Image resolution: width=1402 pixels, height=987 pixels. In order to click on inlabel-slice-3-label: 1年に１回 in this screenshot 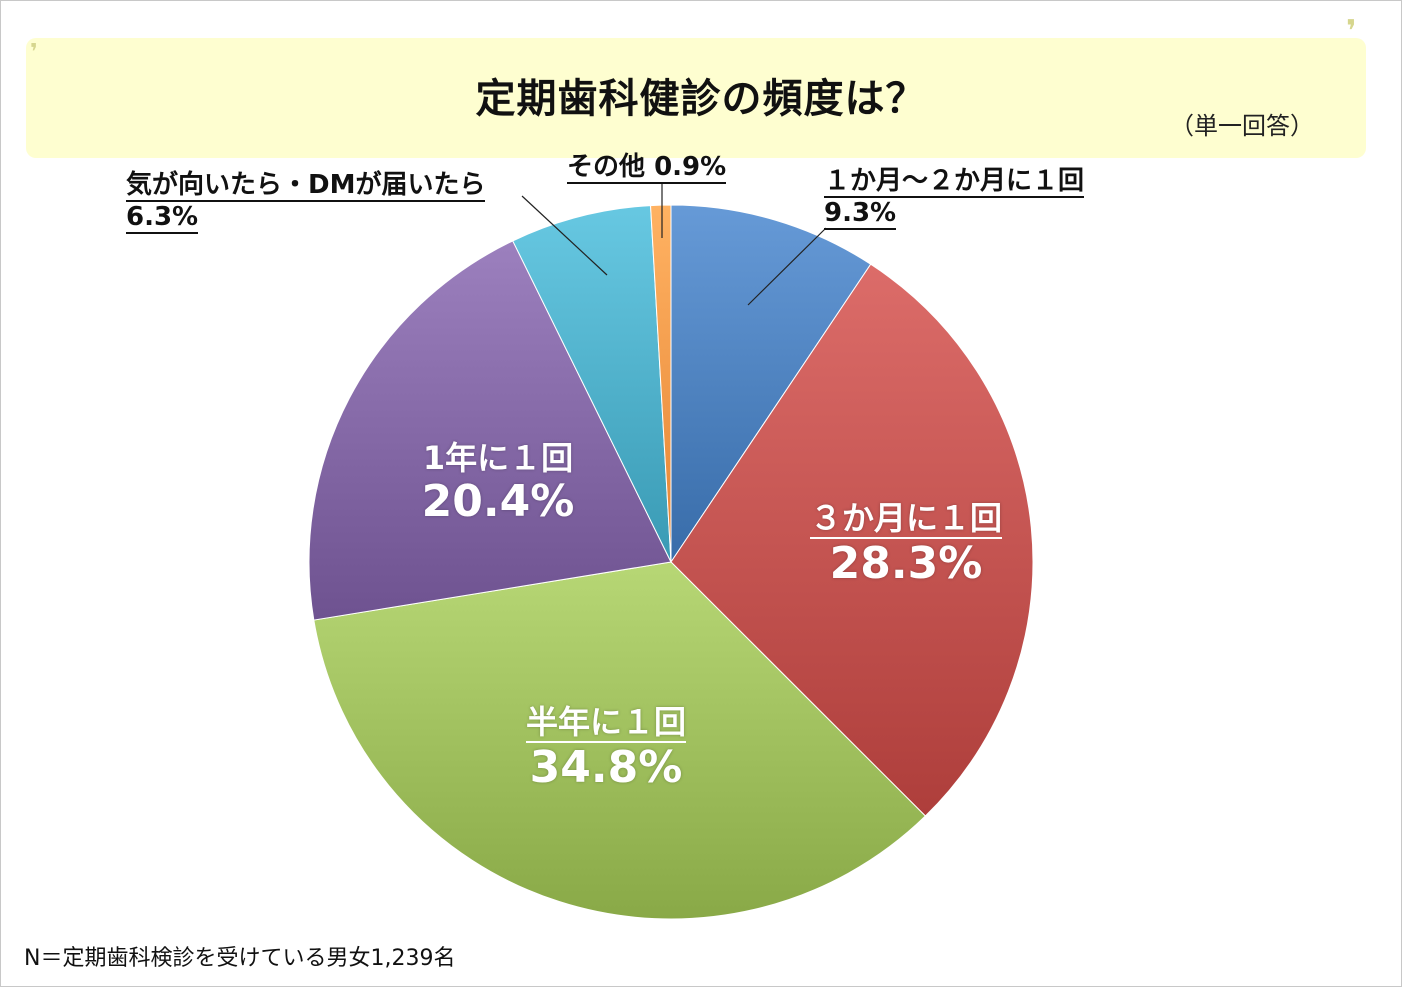, I will do `click(498, 458)`.